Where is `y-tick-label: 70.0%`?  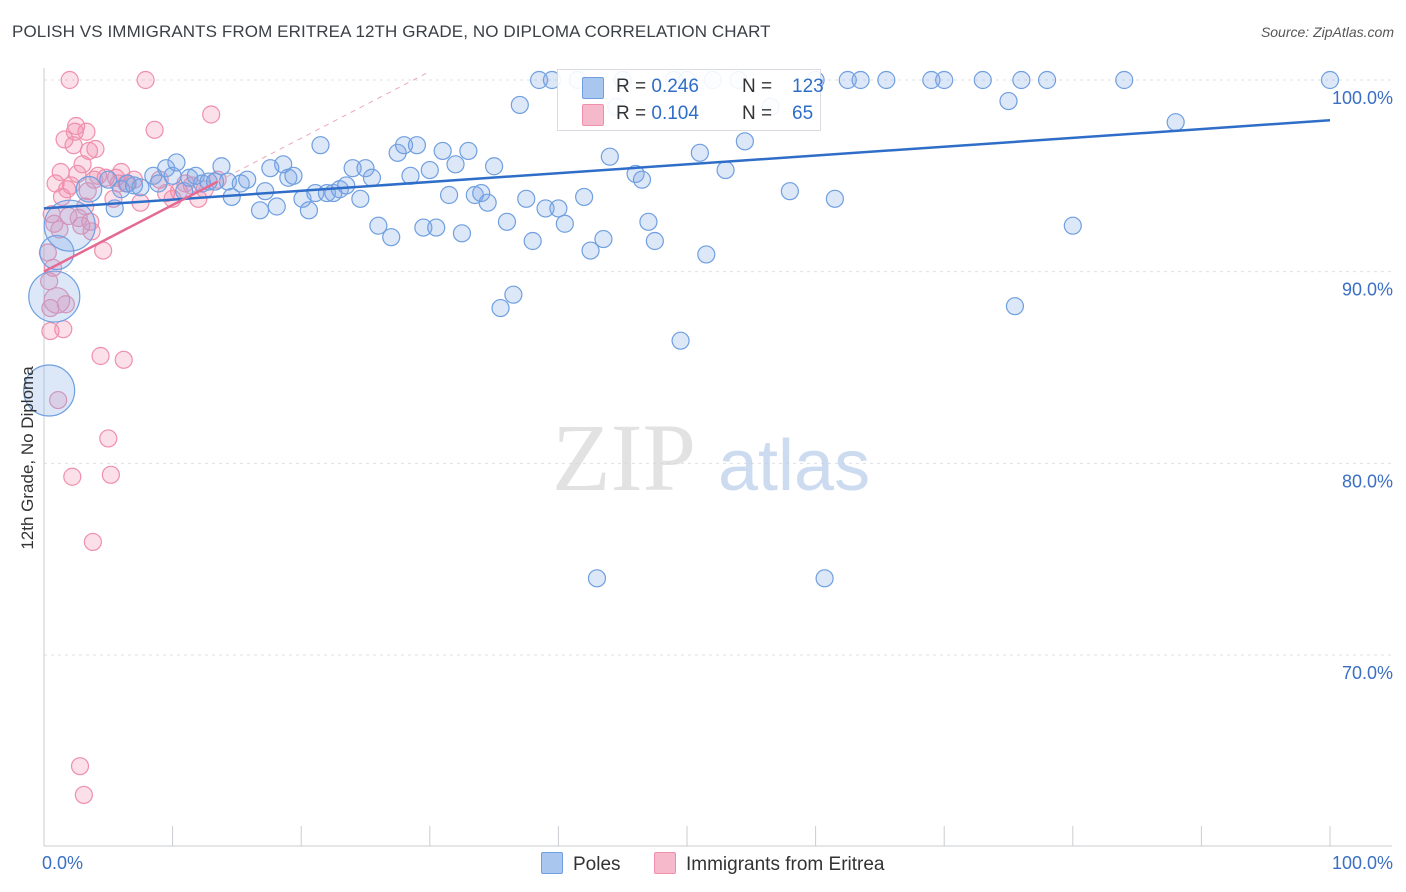 y-tick-label: 70.0% is located at coordinates (1367, 673).